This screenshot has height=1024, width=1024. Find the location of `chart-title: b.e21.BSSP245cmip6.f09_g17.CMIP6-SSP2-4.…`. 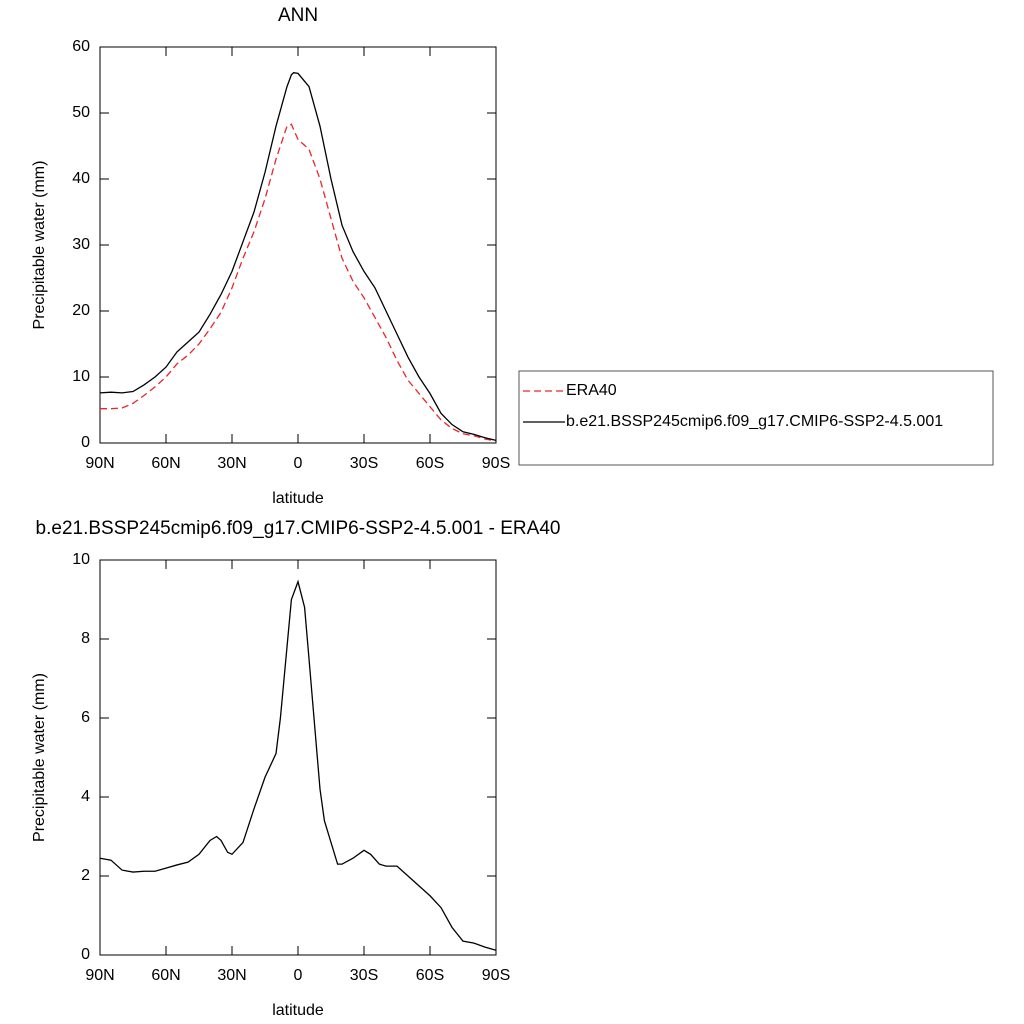

chart-title: b.e21.BSSP245cmip6.f09_g17.CMIP6-SSP2-4.… is located at coordinates (298, 528).